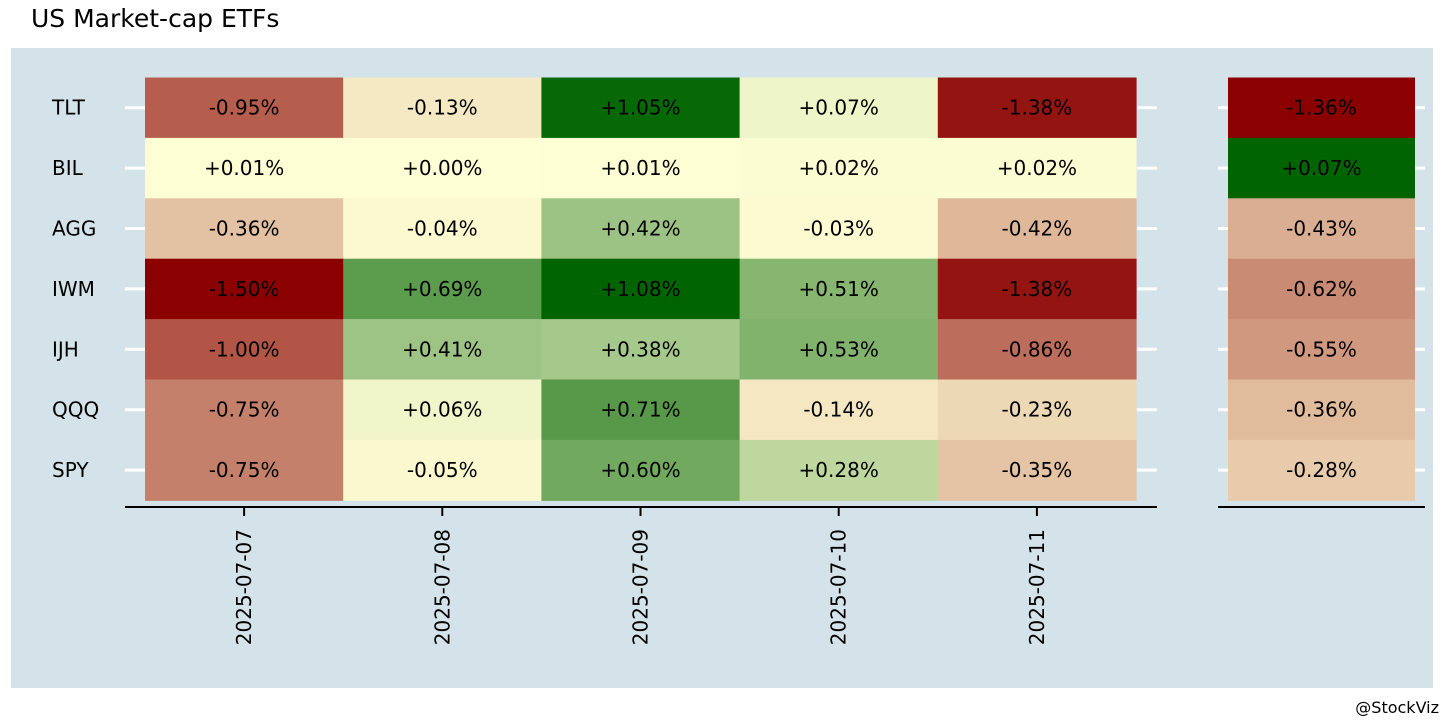 The height and width of the screenshot is (728, 1456). Describe the element at coordinates (70, 470) in the screenshot. I see `y-axis-label: SPY` at that location.